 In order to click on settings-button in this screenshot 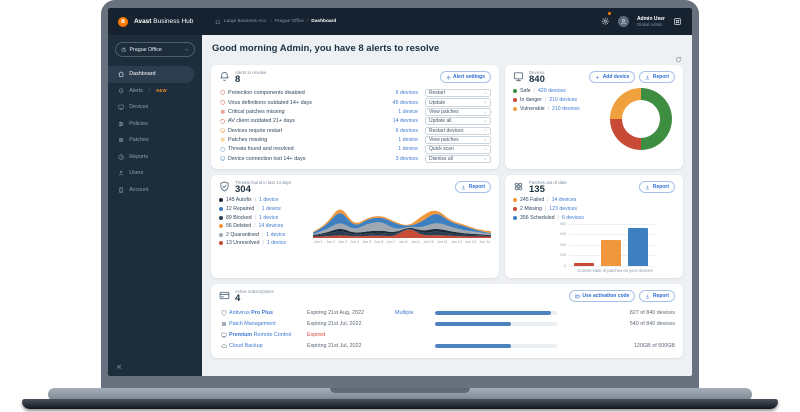, I will do `click(606, 21)`.